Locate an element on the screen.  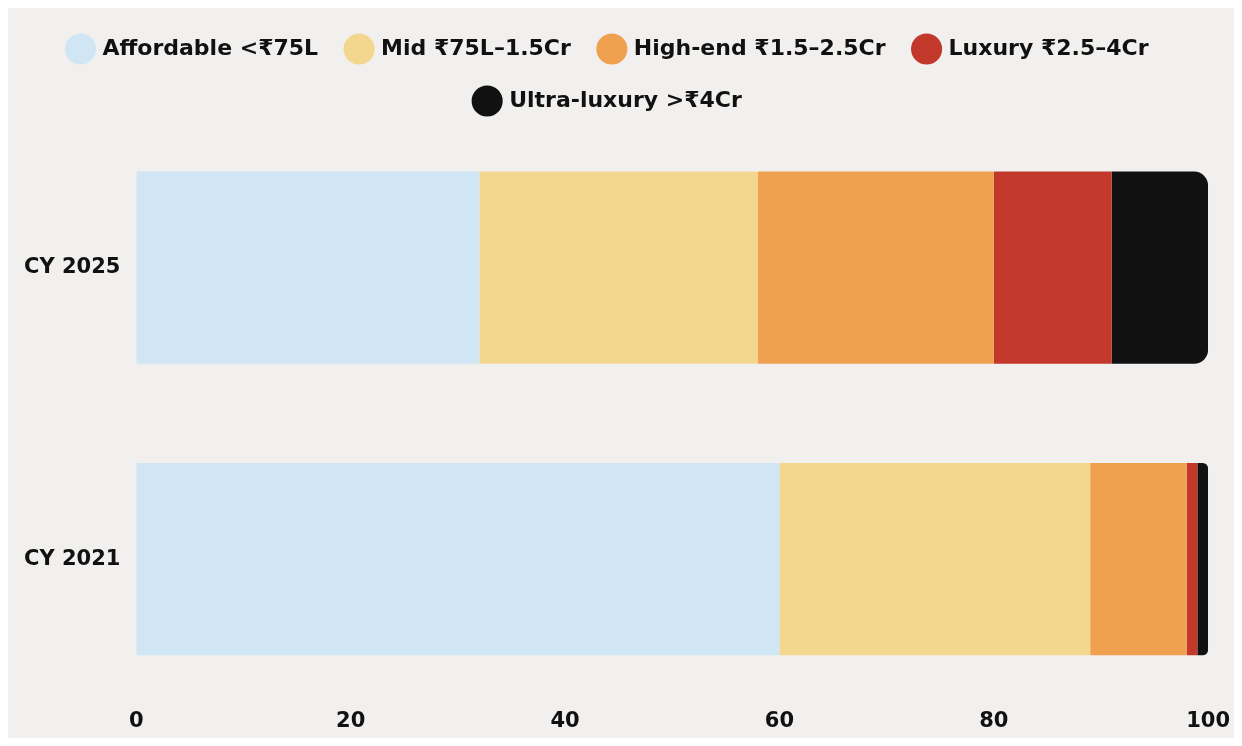
x-tick-label: 40 is located at coordinates (565, 719).